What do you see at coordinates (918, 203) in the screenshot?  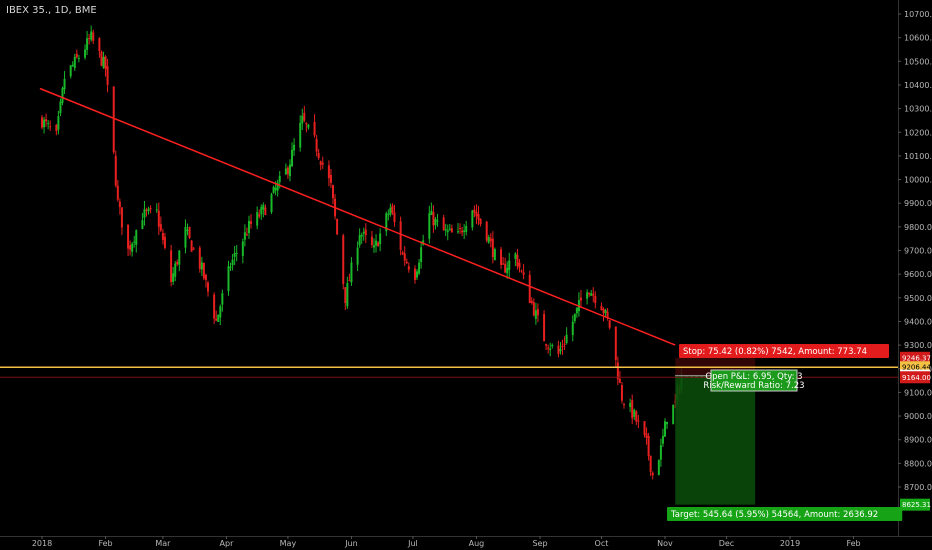 I see `y-tick-label: 9900.00` at bounding box center [918, 203].